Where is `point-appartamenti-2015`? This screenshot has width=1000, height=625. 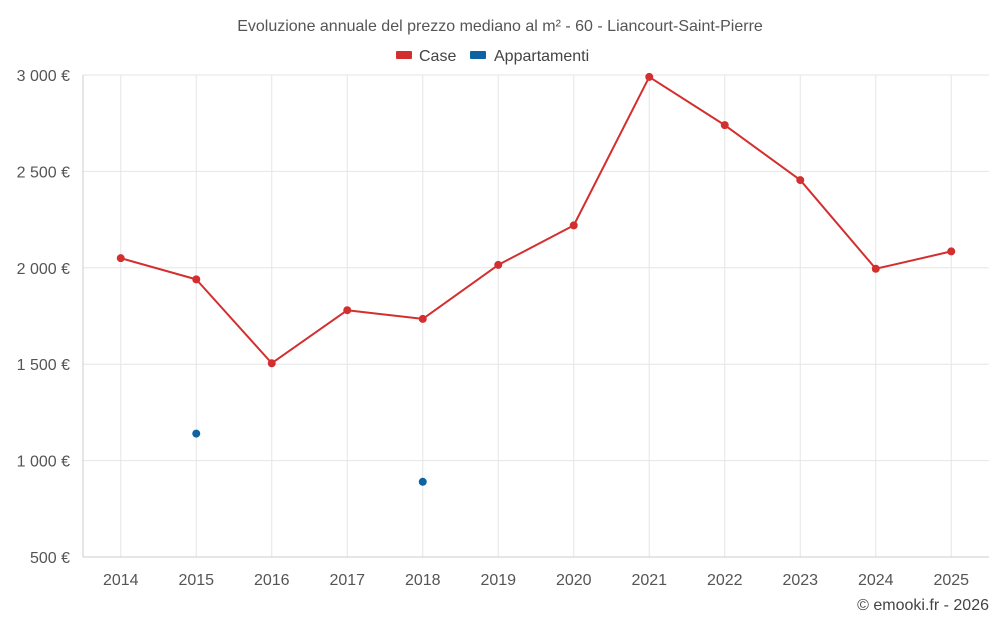
point-appartamenti-2015 is located at coordinates (196, 433).